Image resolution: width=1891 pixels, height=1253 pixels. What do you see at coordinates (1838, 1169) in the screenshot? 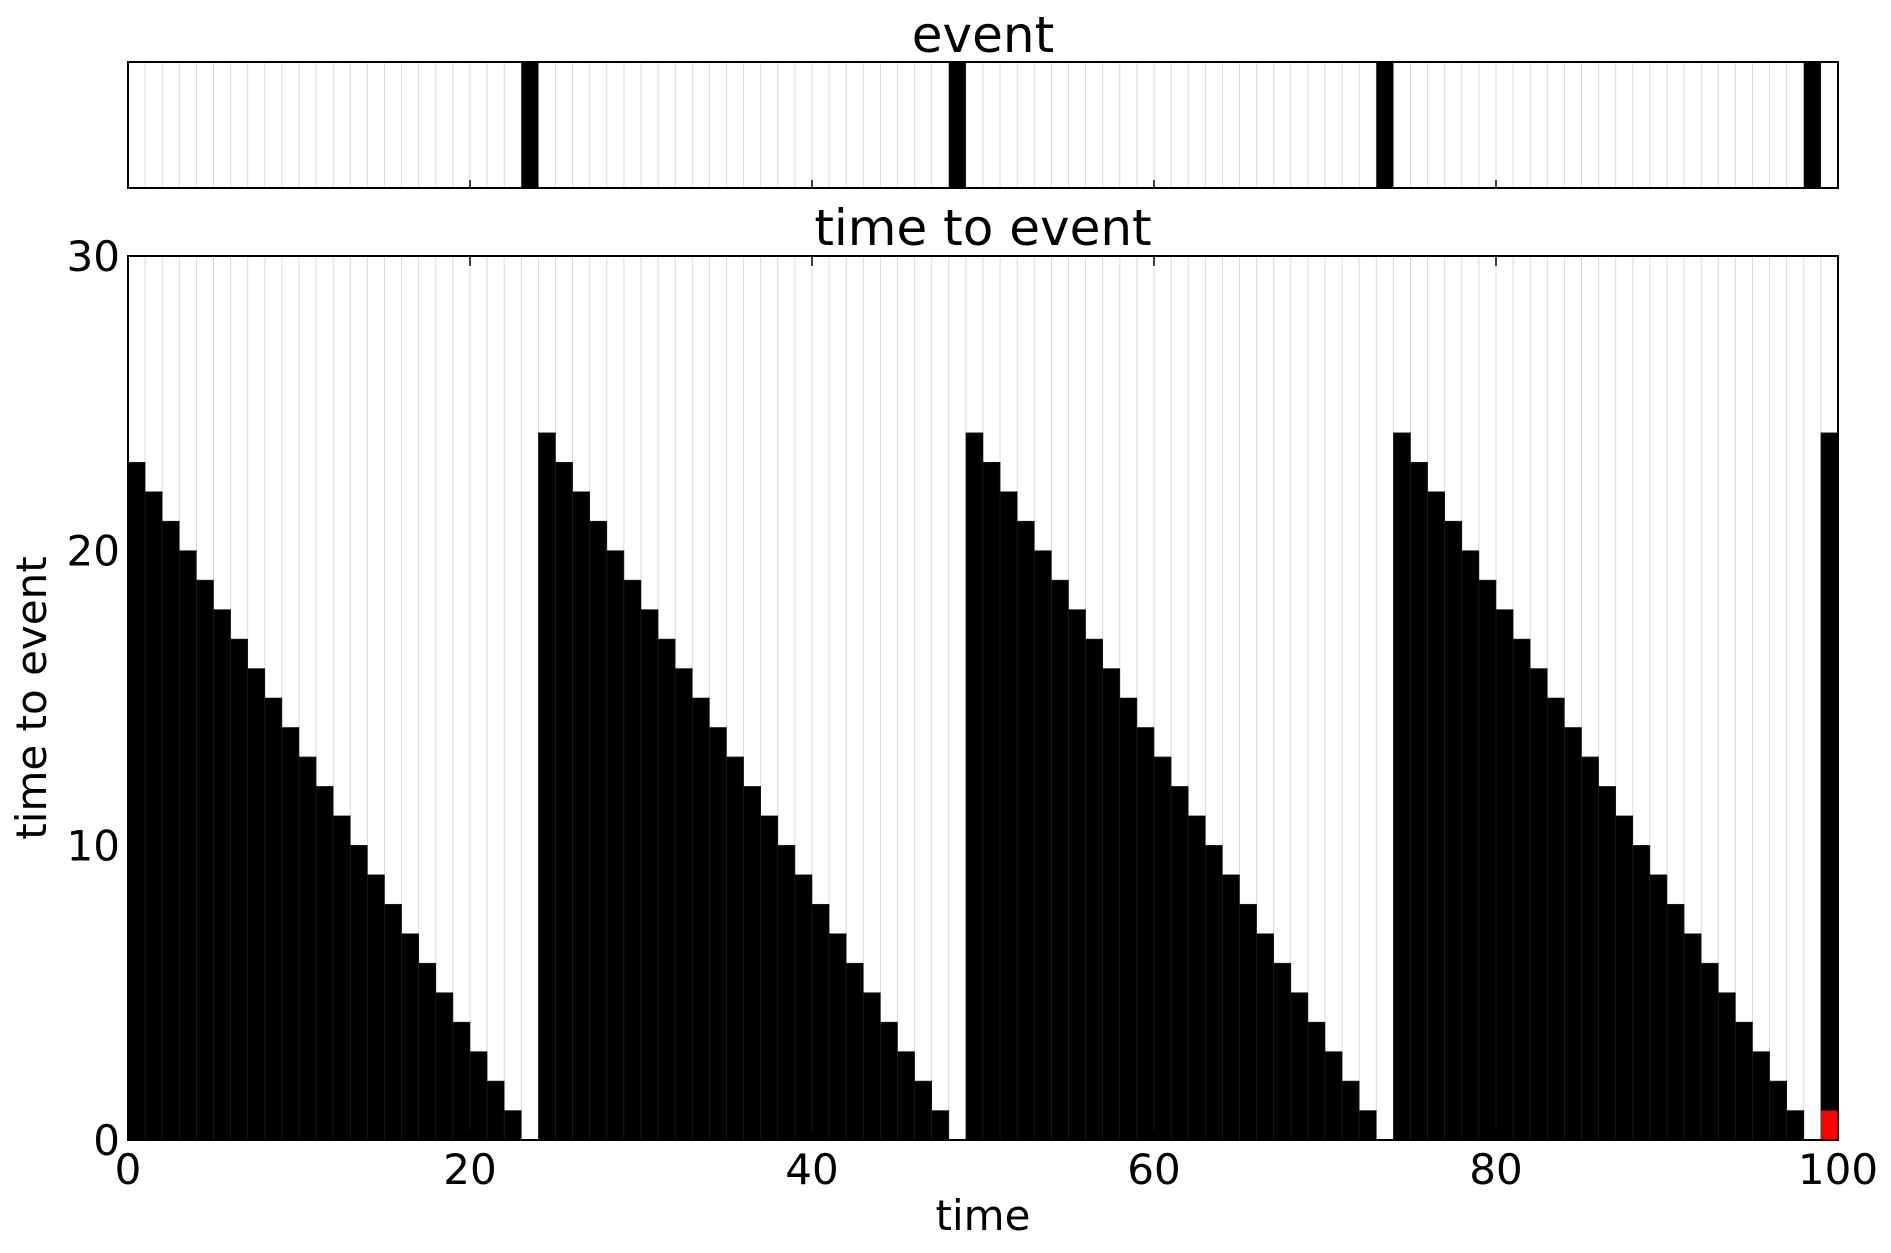
I see `x-tick-label: 100` at bounding box center [1838, 1169].